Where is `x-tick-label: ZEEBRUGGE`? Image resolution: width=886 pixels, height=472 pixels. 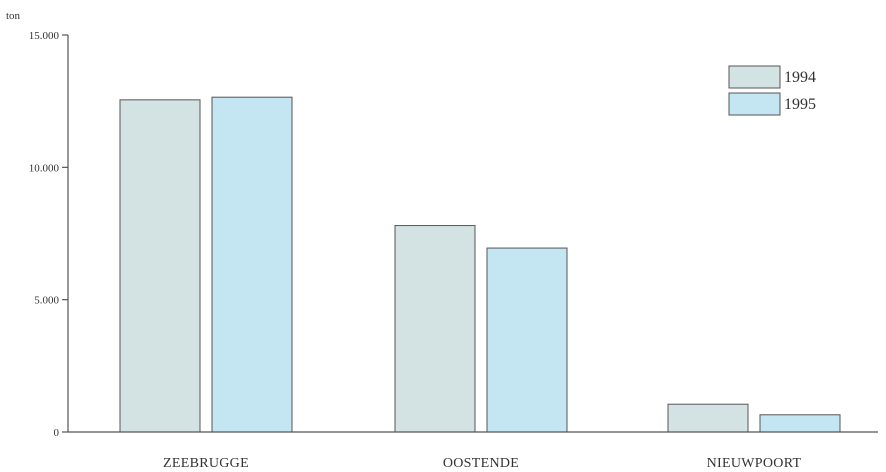 x-tick-label: ZEEBRUGGE is located at coordinates (206, 463).